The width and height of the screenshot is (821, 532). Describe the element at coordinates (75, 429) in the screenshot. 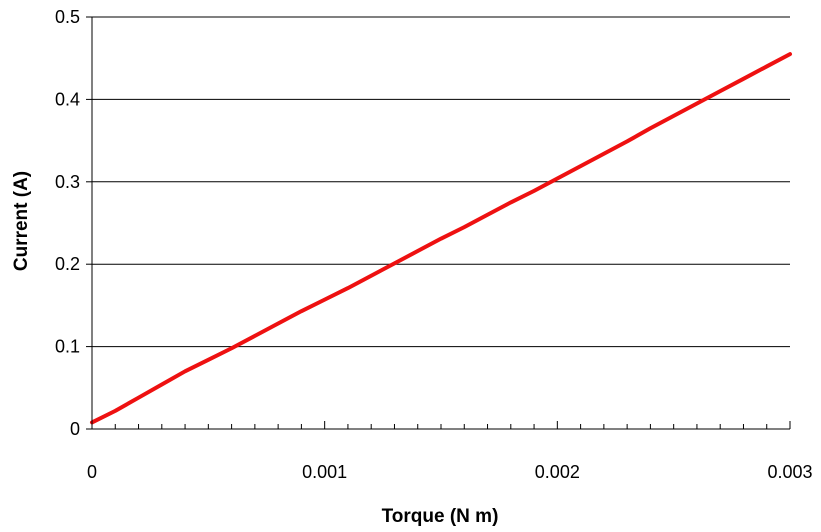

I see `y-tick-label-0: 0` at that location.